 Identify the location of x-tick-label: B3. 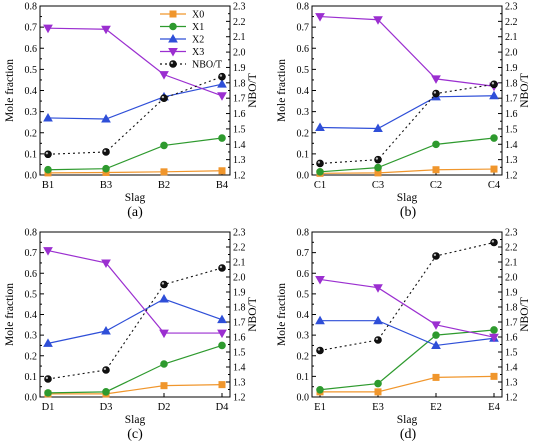
(106, 185).